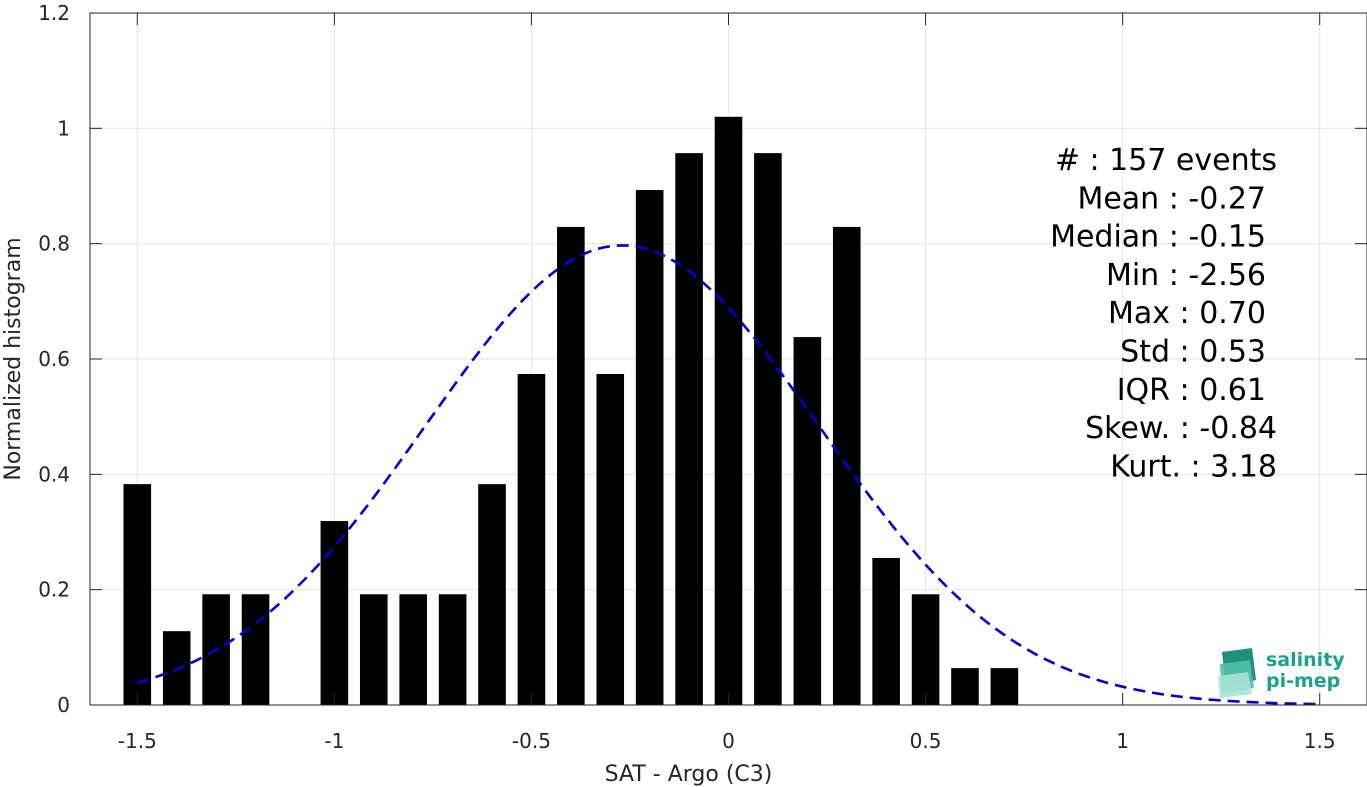 This screenshot has height=787, width=1367. Describe the element at coordinates (1320, 741) in the screenshot. I see `x-tick-label: 1.5` at that location.